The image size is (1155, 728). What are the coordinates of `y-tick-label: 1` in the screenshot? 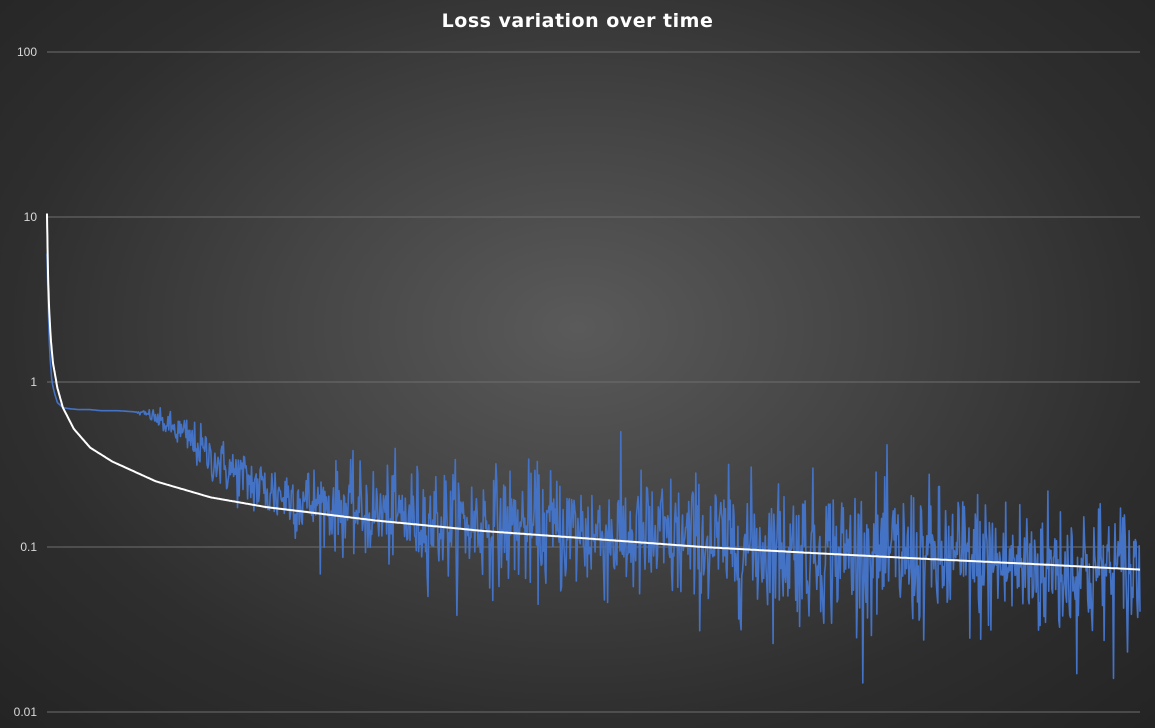 It's located at (33, 382).